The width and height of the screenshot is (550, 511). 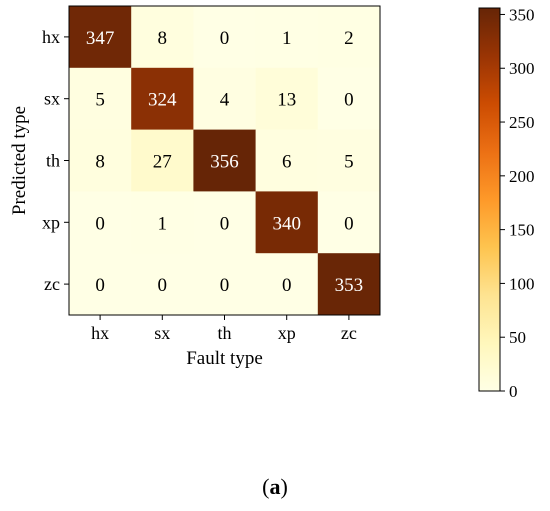 What do you see at coordinates (287, 333) in the screenshot?
I see `x-tick-label: xp` at bounding box center [287, 333].